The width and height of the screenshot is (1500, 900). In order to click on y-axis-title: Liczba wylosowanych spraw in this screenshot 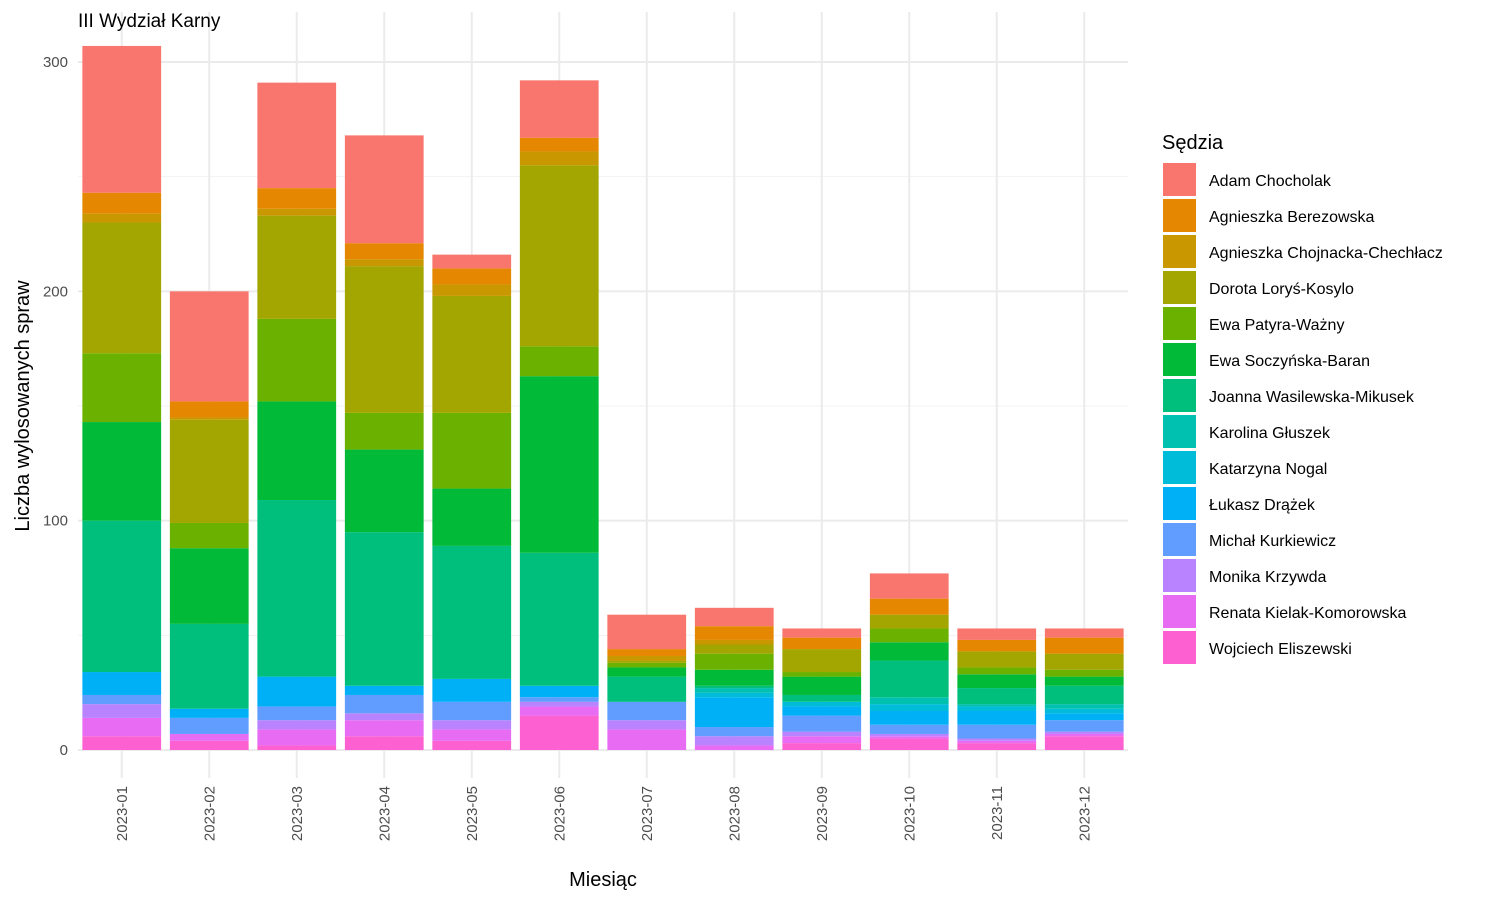, I will do `click(23, 406)`.